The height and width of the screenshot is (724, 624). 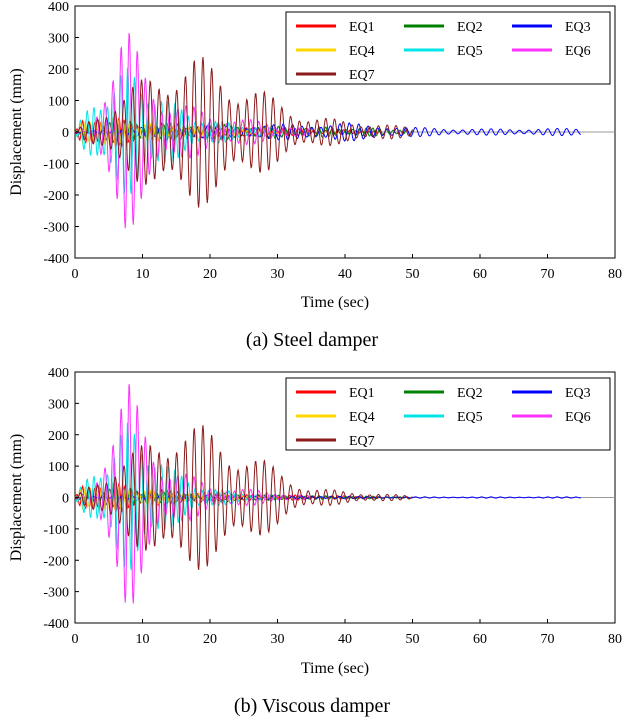 I want to click on chart-caption: (b) Viscous damper, so click(x=312, y=706).